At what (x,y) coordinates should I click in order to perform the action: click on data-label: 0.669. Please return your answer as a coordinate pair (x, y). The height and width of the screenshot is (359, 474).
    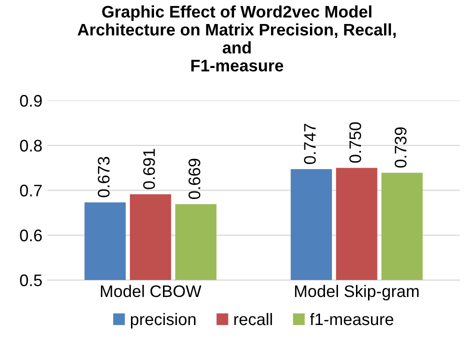
    Looking at the image, I should click on (194, 179).